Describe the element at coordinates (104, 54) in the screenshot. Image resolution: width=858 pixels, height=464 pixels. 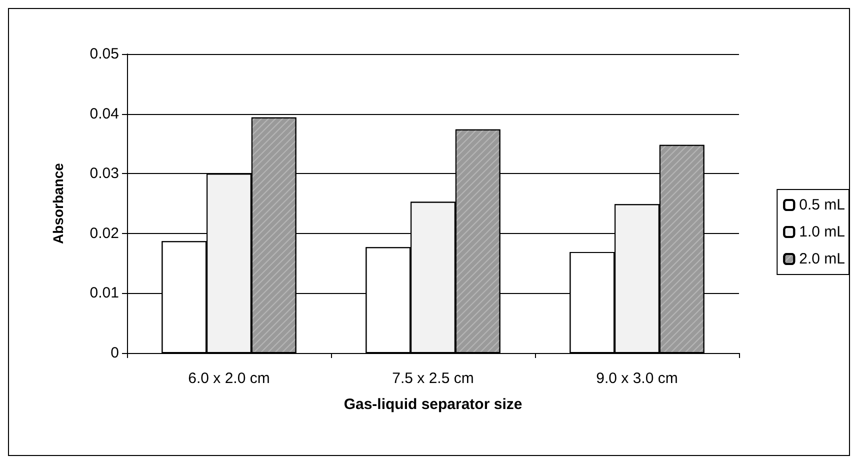
I see `y-tick-label: 0.05` at that location.